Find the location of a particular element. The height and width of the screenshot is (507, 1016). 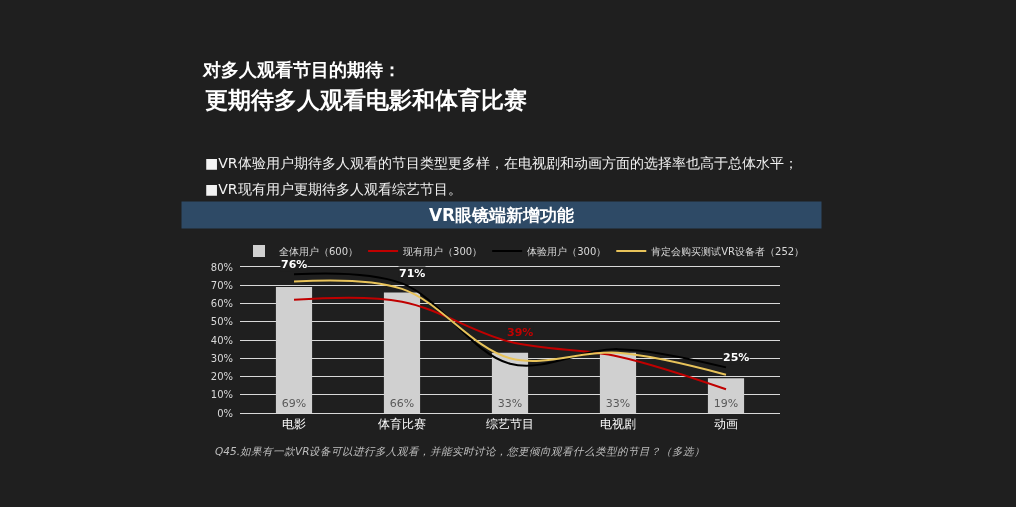

legend-label: 肯定会购买测试VR设备者（252） is located at coordinates (728, 251).